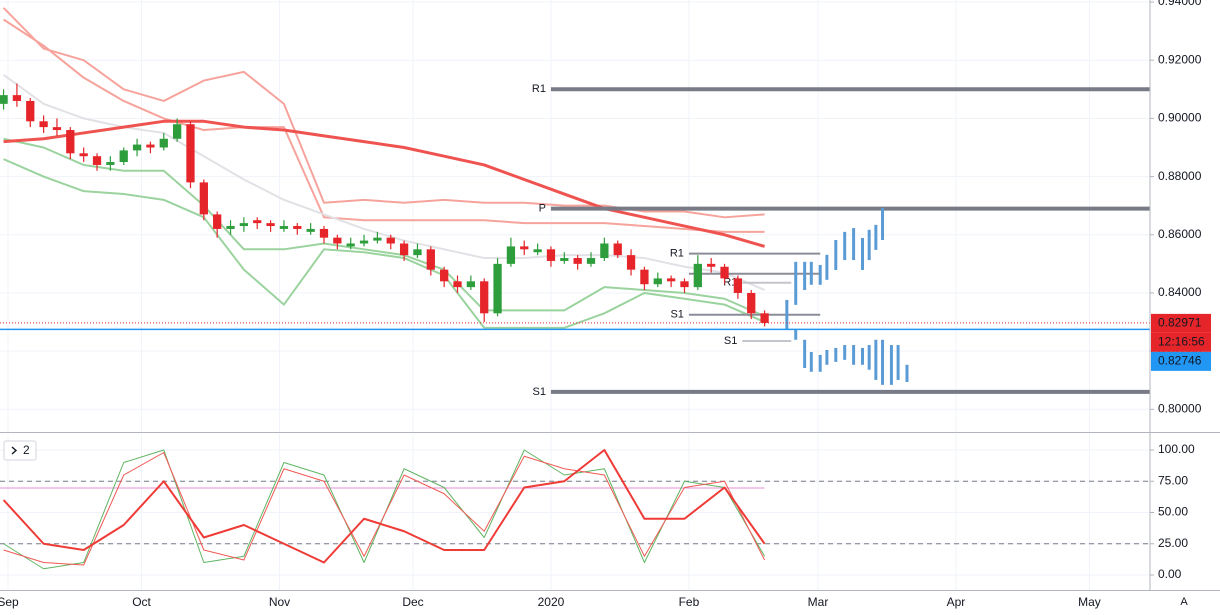  Describe the element at coordinates (818, 602) in the screenshot. I see `x-tick-label: Mar` at that location.